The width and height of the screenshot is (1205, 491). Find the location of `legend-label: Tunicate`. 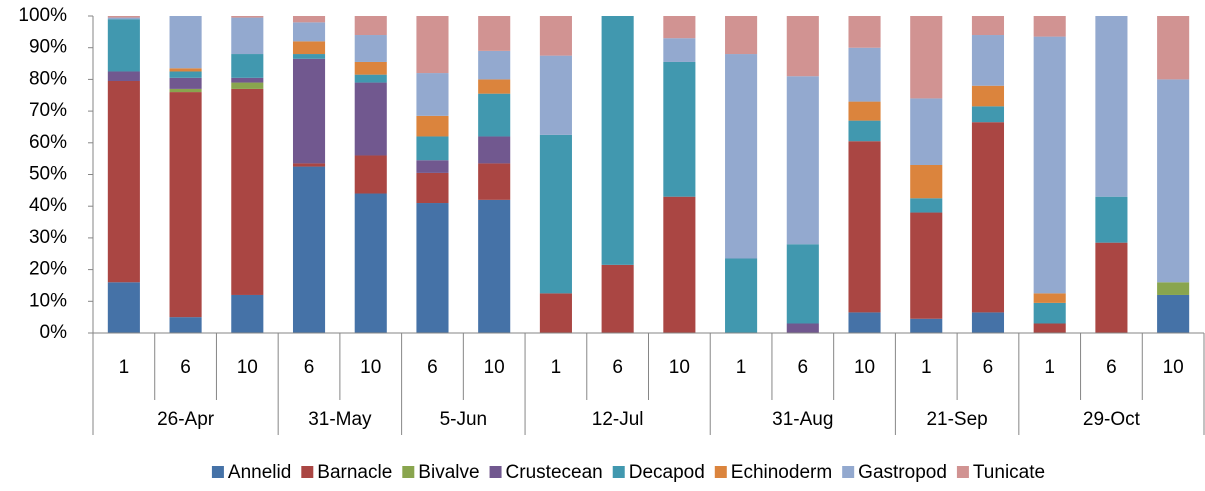

legend-label: Tunicate is located at coordinates (1009, 472).